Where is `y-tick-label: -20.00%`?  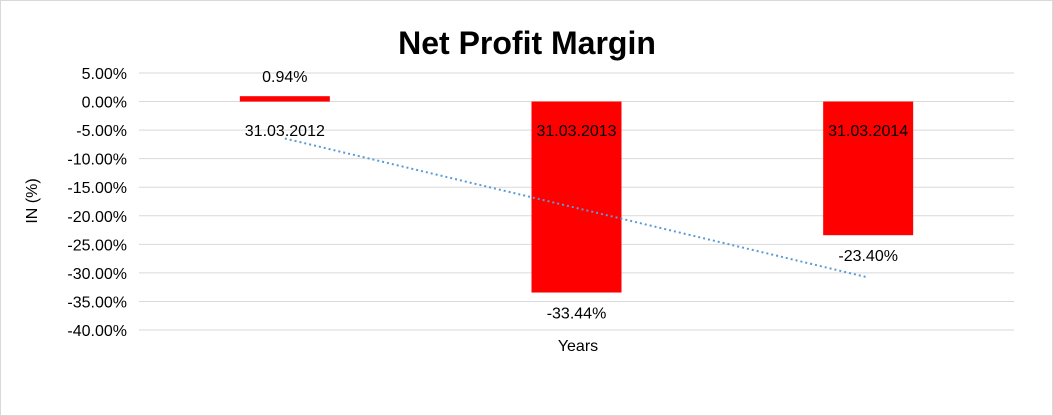 y-tick-label: -20.00% is located at coordinates (97, 217).